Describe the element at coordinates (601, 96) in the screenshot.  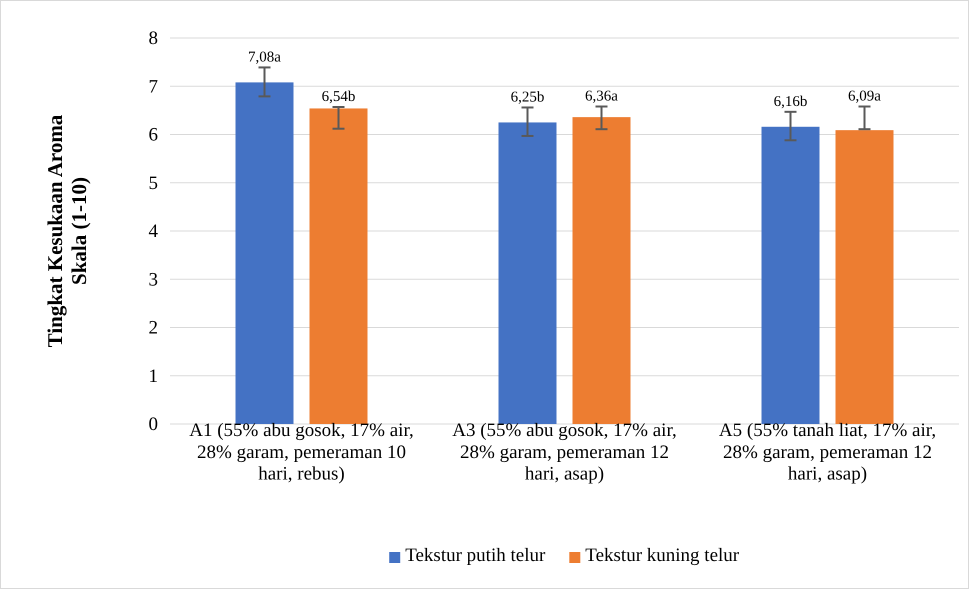
I see `data-label: 6,36a` at that location.